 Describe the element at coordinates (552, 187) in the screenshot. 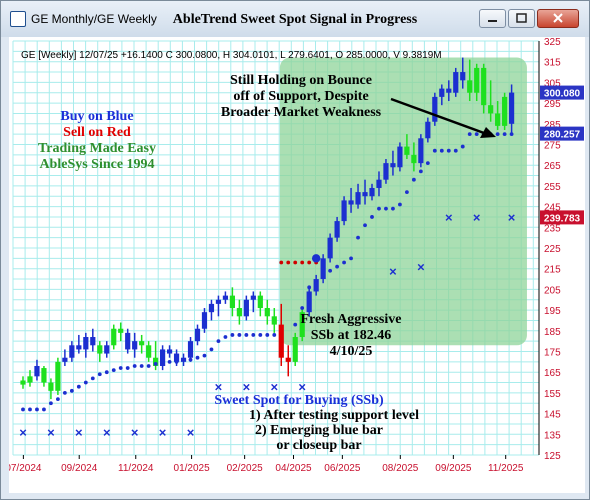

I see `y-tick-label: 255` at that location.